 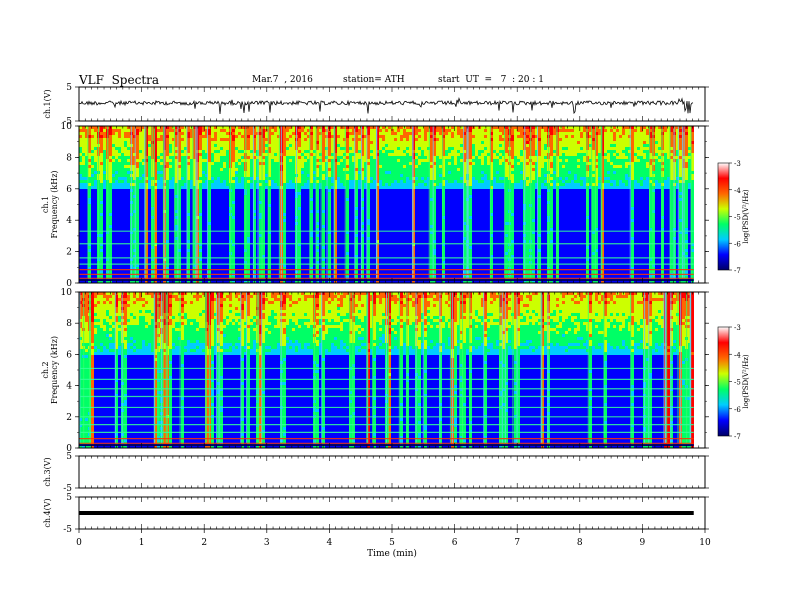 I want to click on ch4-waveform-ylabel: ch.4(V), so click(x=47, y=512).